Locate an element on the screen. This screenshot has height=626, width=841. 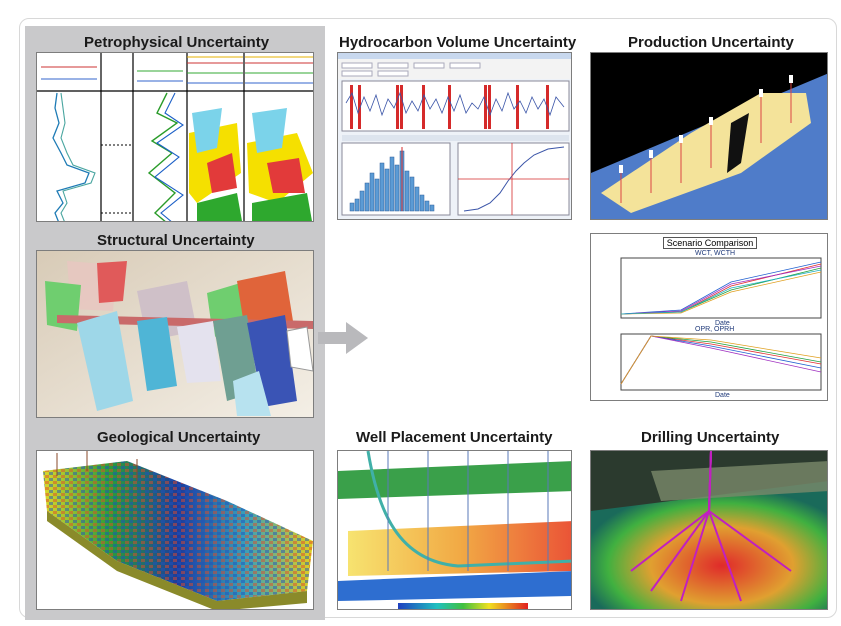
well-log-plot is located at coordinates (175, 137).